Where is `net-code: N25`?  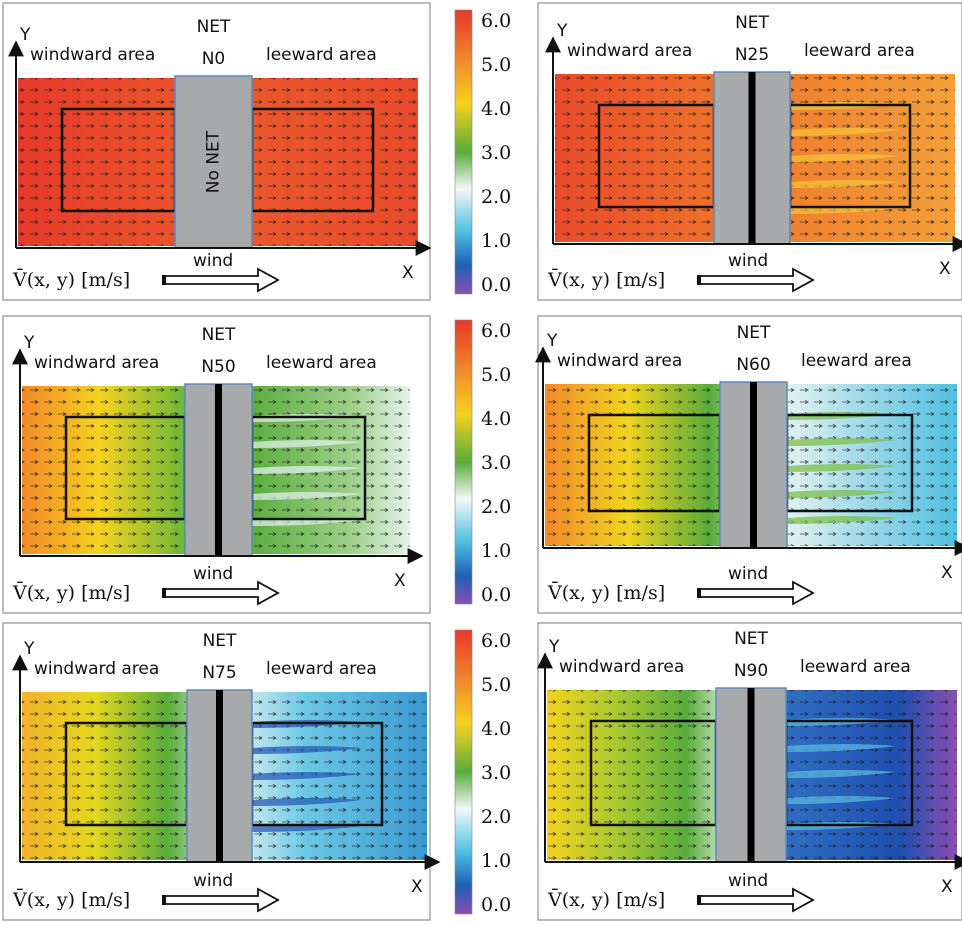 net-code: N25 is located at coordinates (752, 55).